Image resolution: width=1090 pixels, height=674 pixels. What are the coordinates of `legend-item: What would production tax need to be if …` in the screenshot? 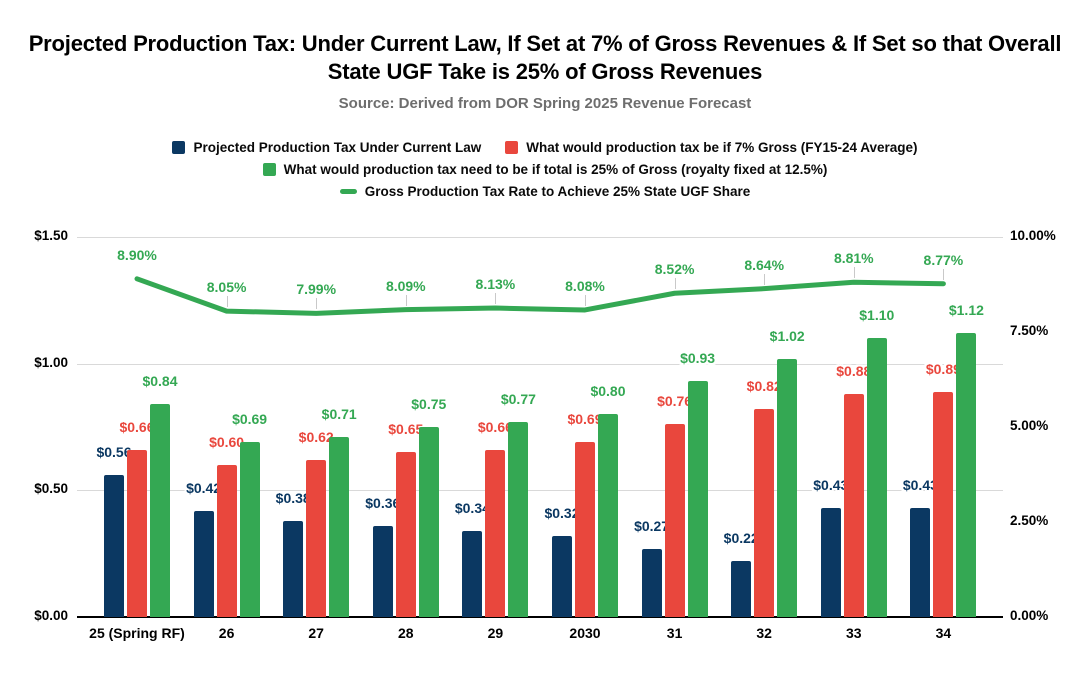 It's located at (545, 169).